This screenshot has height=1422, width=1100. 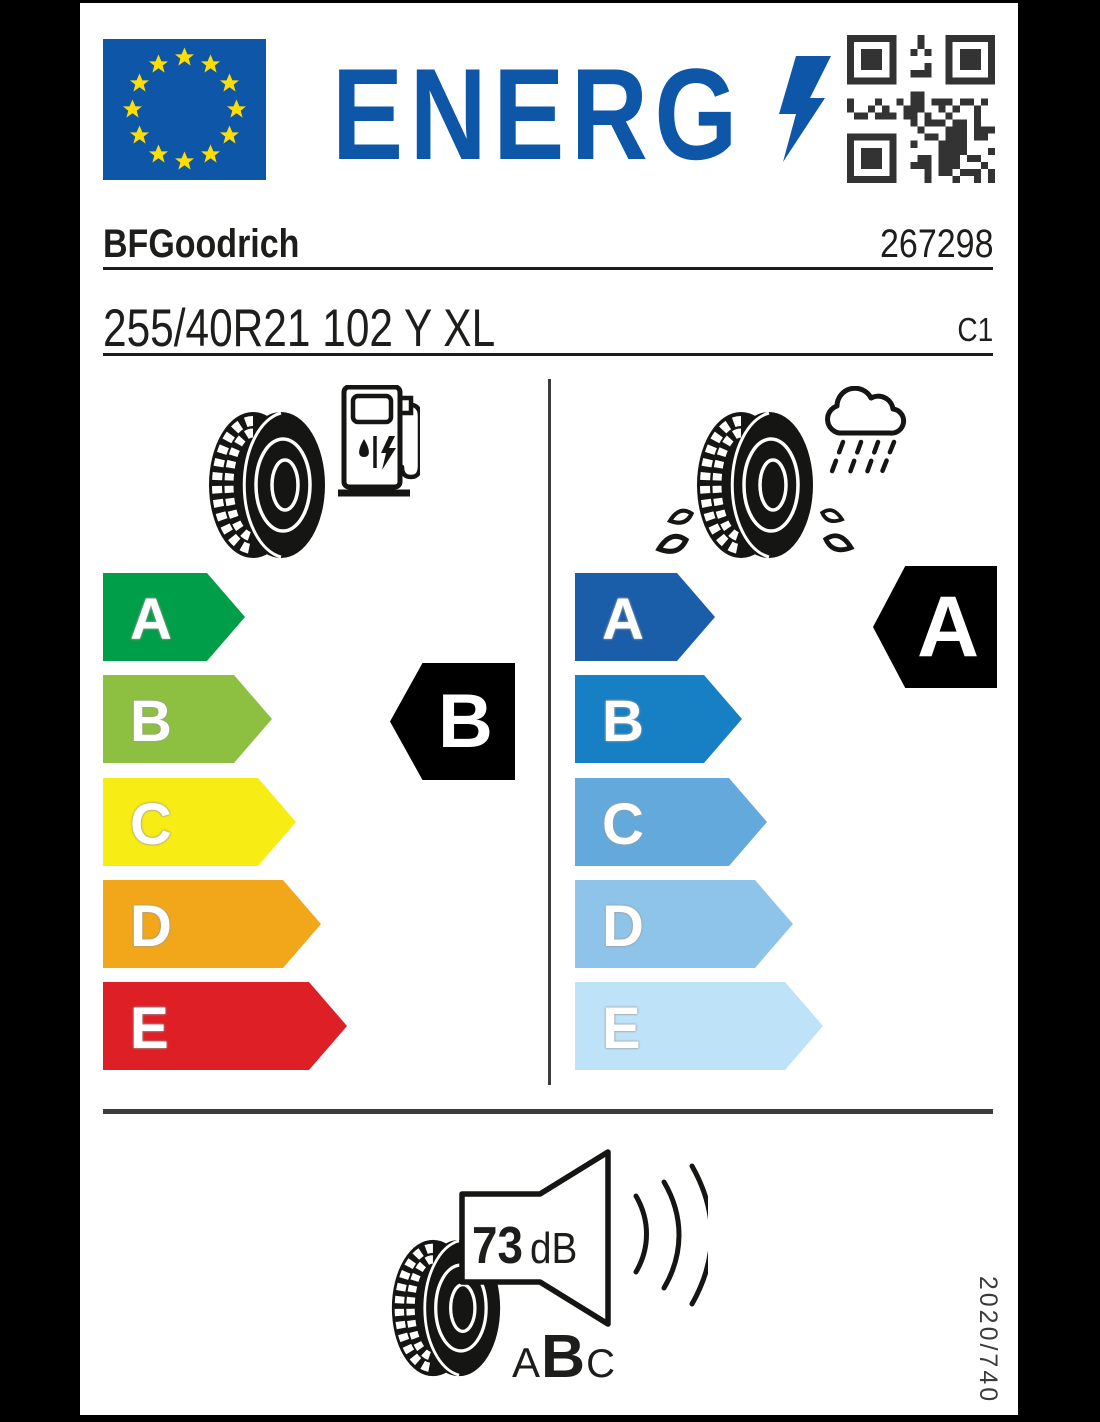 What do you see at coordinates (174, 617) in the screenshot?
I see `fuel-scale-arrow-a: A` at bounding box center [174, 617].